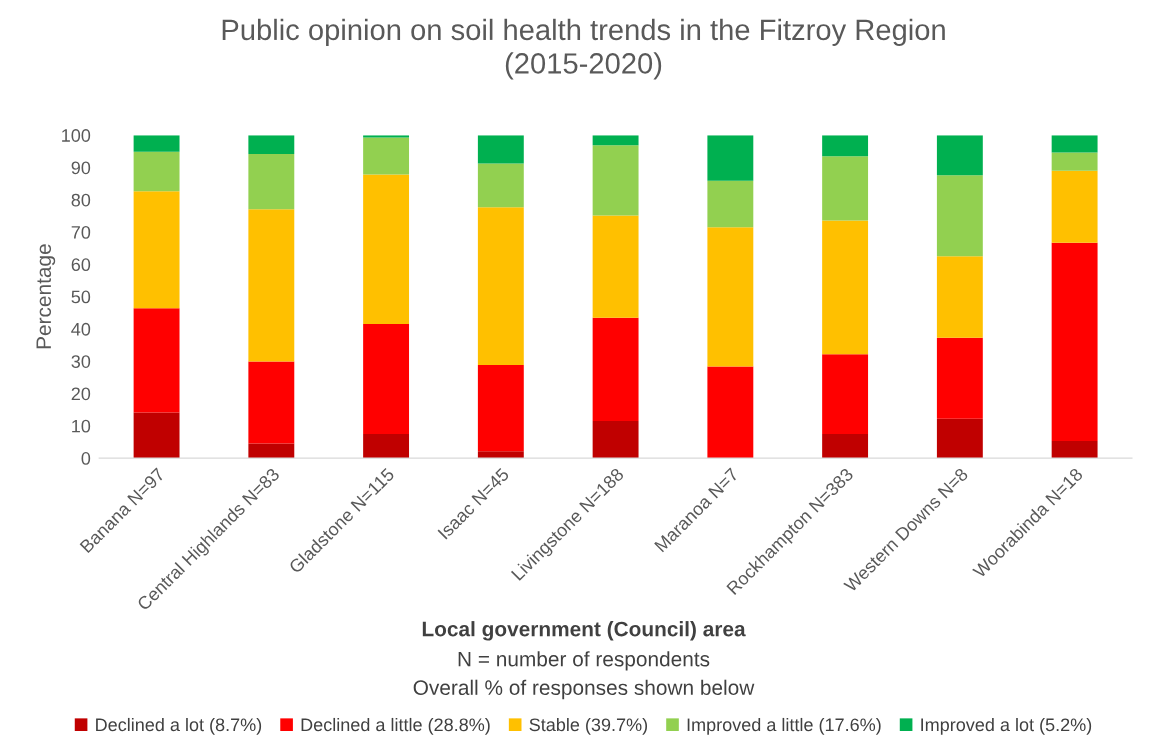 This screenshot has height=751, width=1167. What do you see at coordinates (81, 232) in the screenshot?
I see `y-tick-label: 70` at bounding box center [81, 232].